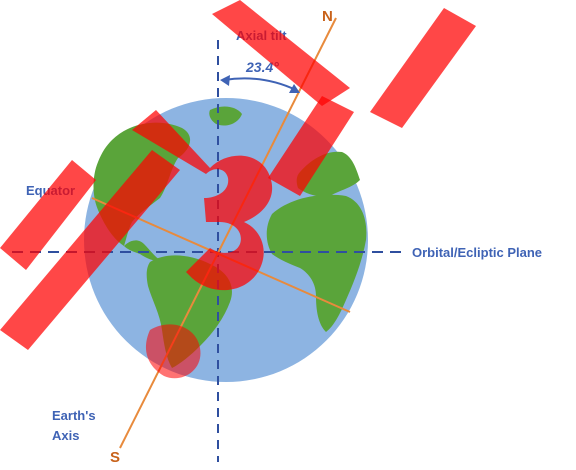 This screenshot has width=576, height=470. Describe the element at coordinates (115, 457) in the screenshot. I see `south-pole-label: S` at that location.